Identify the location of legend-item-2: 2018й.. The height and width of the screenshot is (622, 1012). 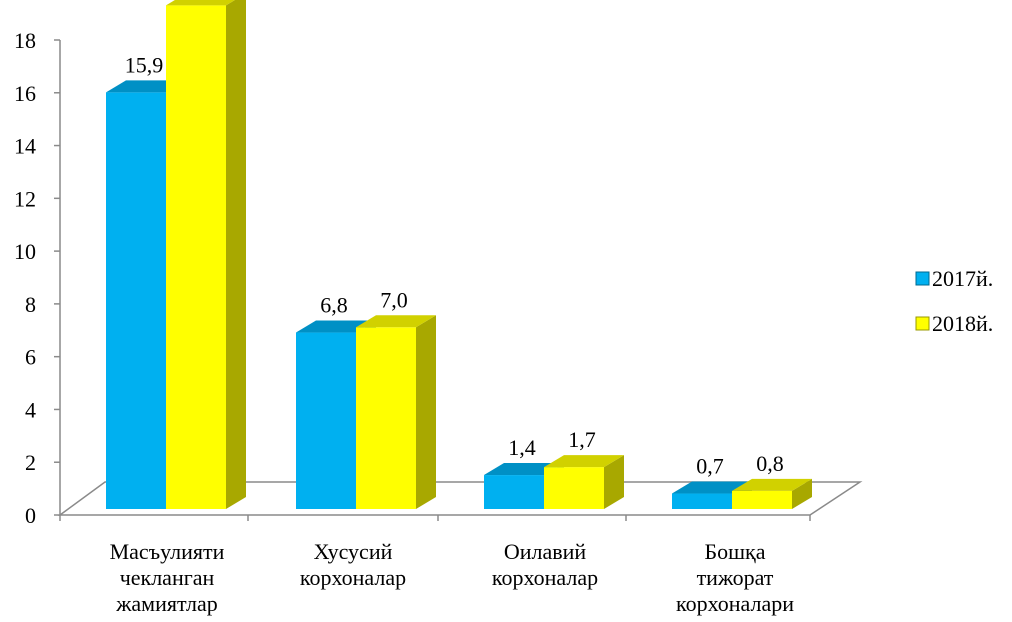
(954, 323).